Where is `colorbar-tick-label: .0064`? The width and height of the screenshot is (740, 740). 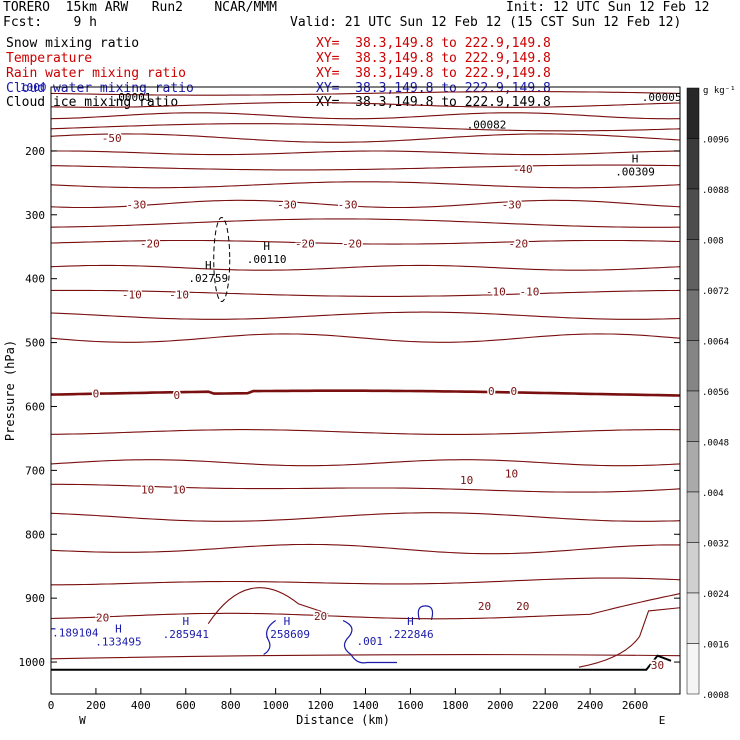
colorbar-tick-label: .0064 is located at coordinates (715, 343).